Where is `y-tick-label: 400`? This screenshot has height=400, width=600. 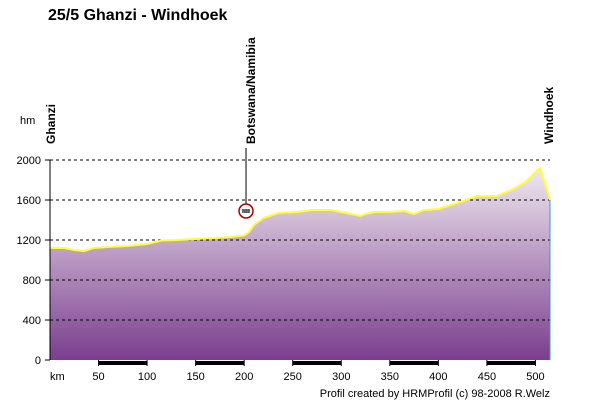 y-tick-label: 400 is located at coordinates (32, 321).